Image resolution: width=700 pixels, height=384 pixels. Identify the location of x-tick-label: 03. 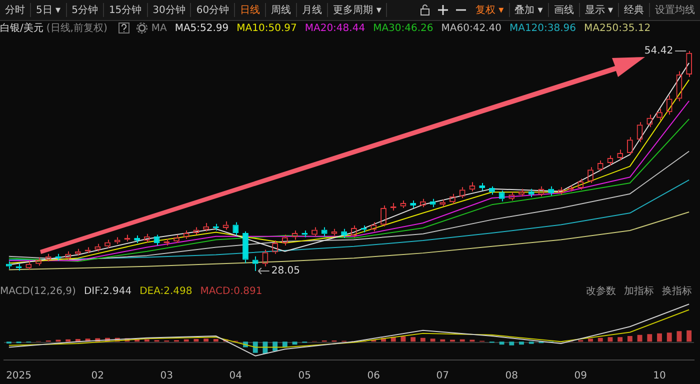
(167, 376).